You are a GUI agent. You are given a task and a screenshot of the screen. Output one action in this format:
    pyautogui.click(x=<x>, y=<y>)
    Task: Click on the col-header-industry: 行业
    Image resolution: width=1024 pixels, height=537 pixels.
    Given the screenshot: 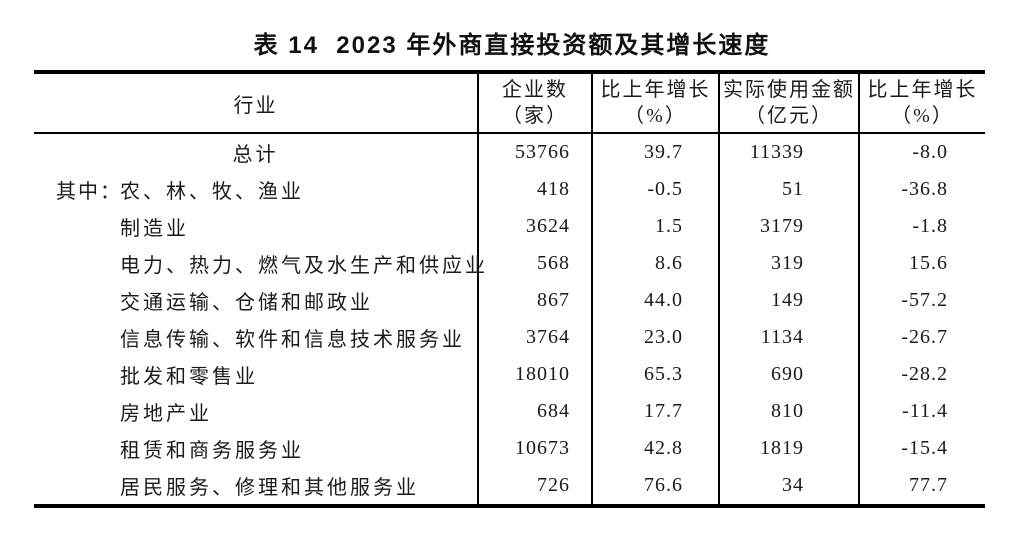 What is the action you would take?
    pyautogui.click(x=256, y=103)
    